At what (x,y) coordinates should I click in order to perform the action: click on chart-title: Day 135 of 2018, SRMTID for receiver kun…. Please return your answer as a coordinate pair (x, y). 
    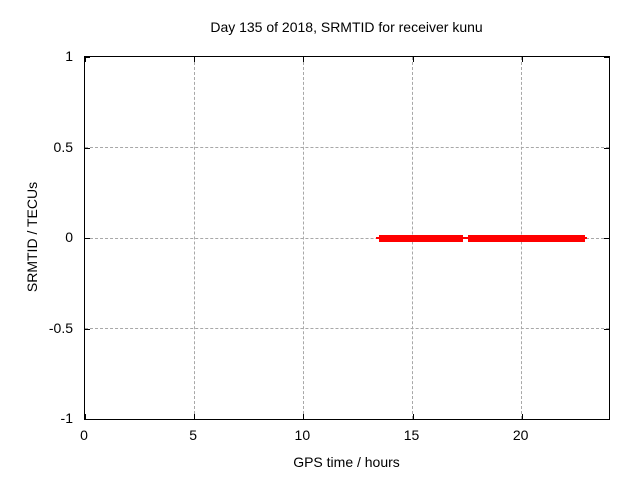
    Looking at the image, I should click on (346, 27).